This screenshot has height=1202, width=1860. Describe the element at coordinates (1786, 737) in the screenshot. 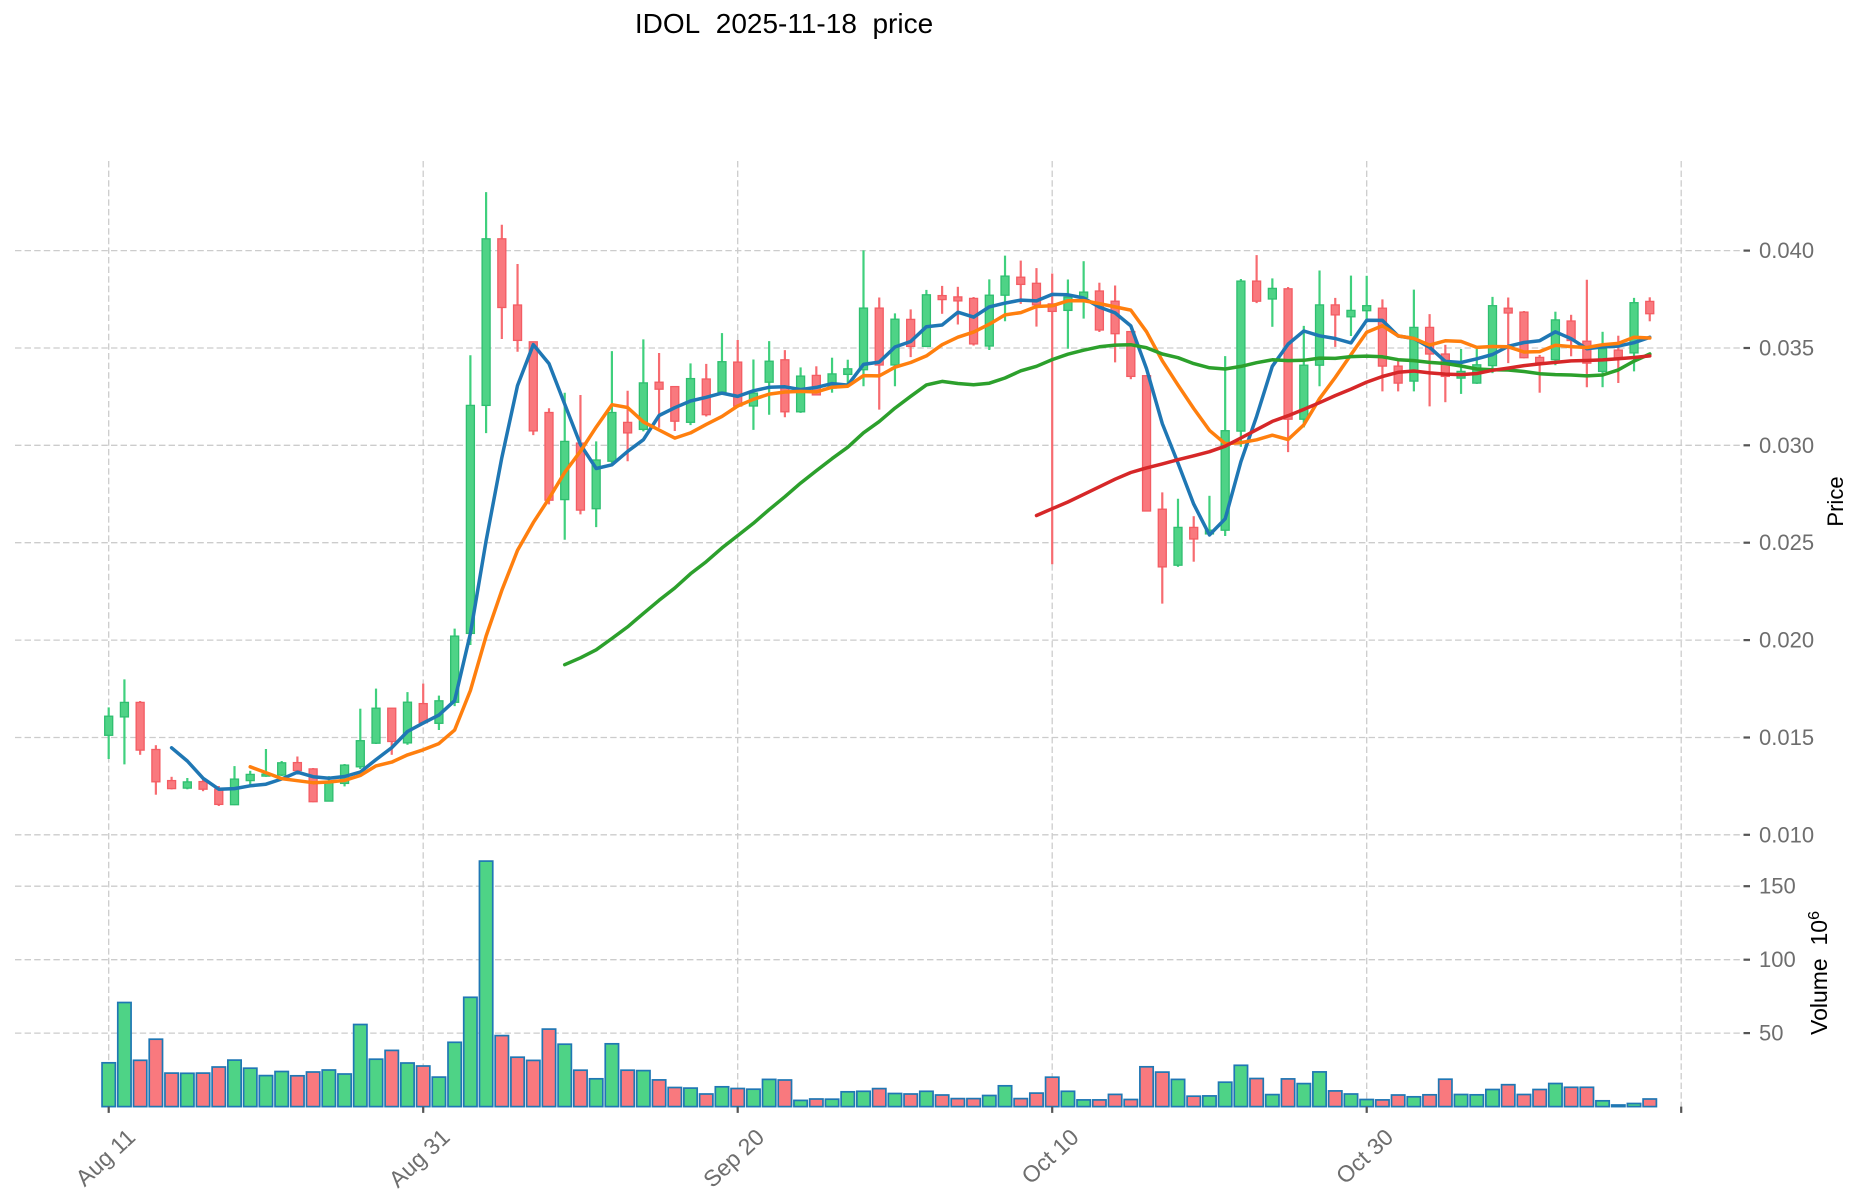

I see `svg-text: 0.015` at that location.